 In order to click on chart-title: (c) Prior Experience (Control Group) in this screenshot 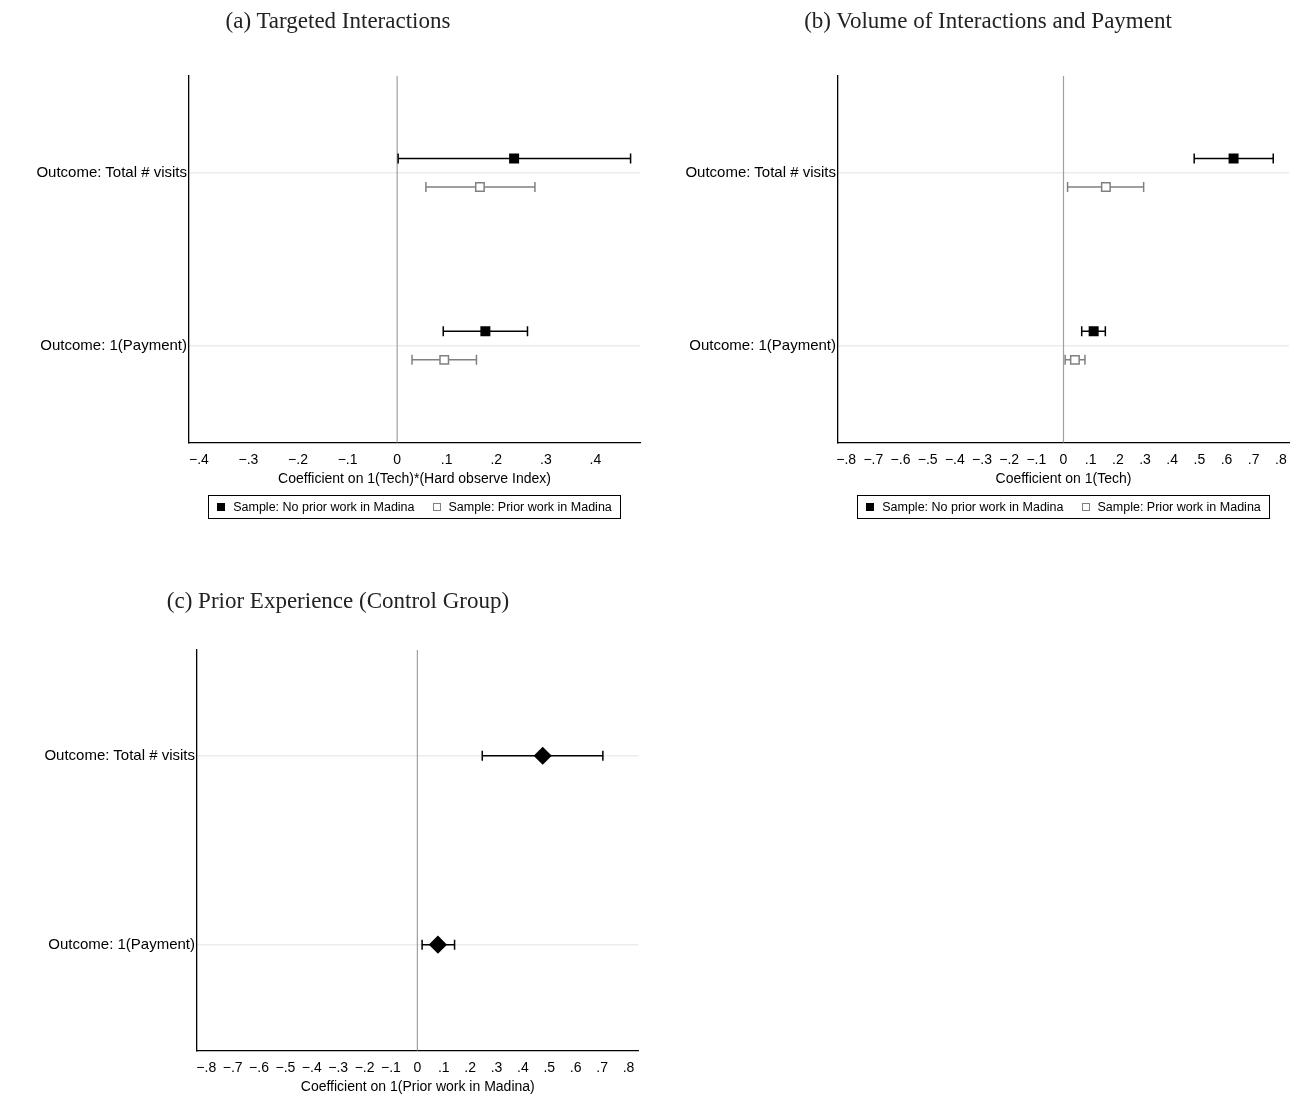, I will do `click(338, 601)`.